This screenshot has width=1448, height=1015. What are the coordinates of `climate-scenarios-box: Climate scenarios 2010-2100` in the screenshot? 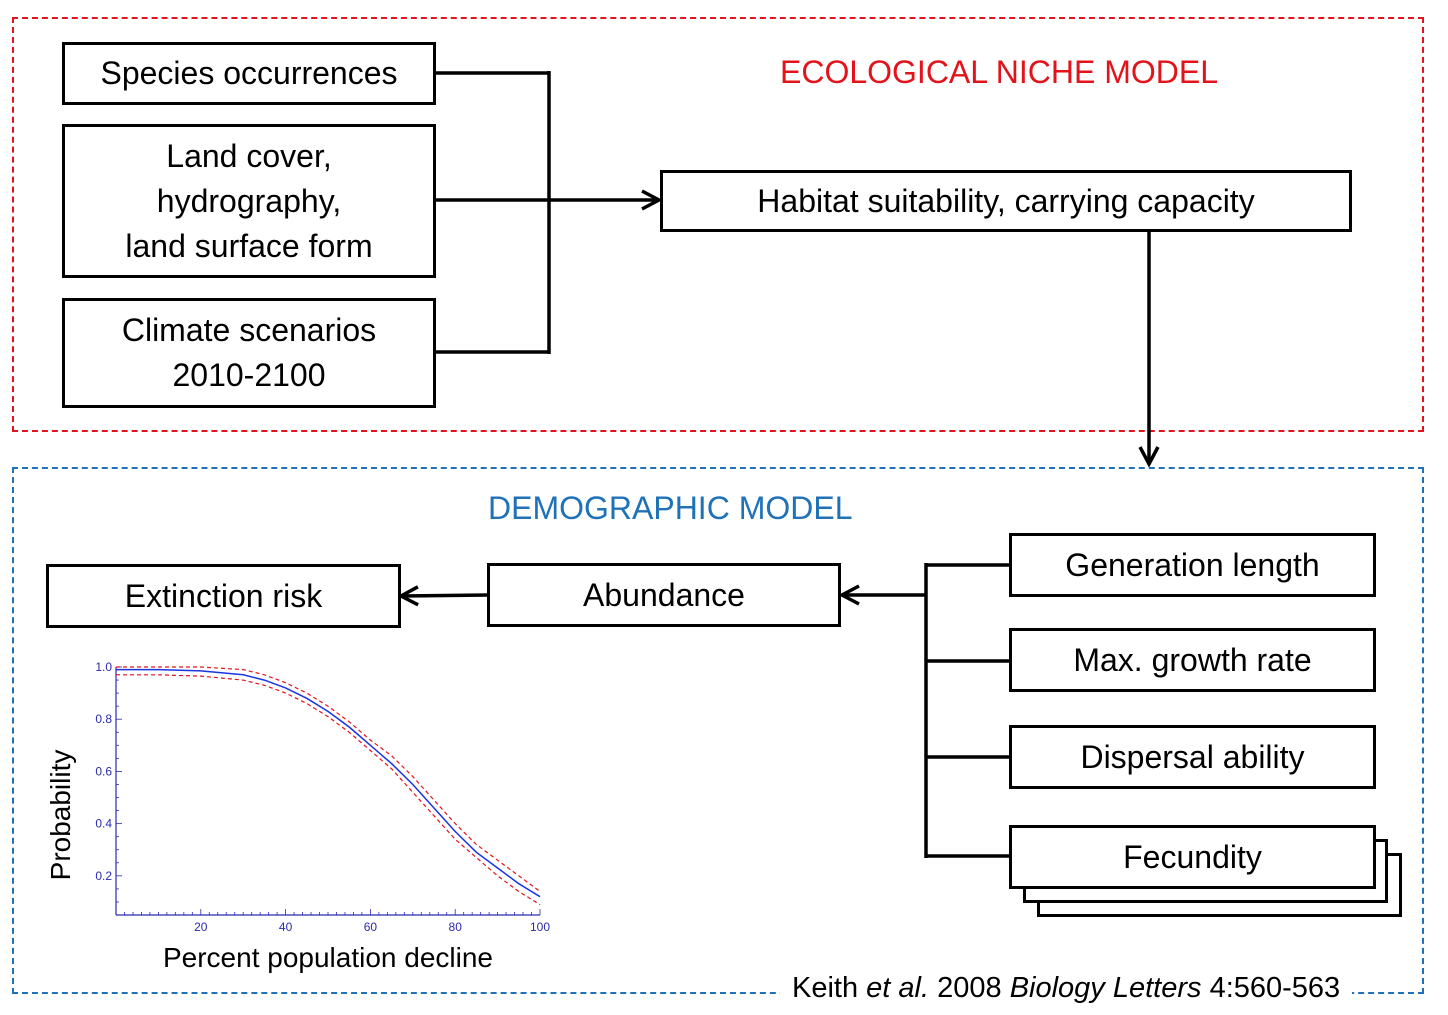 It's located at (249, 353).